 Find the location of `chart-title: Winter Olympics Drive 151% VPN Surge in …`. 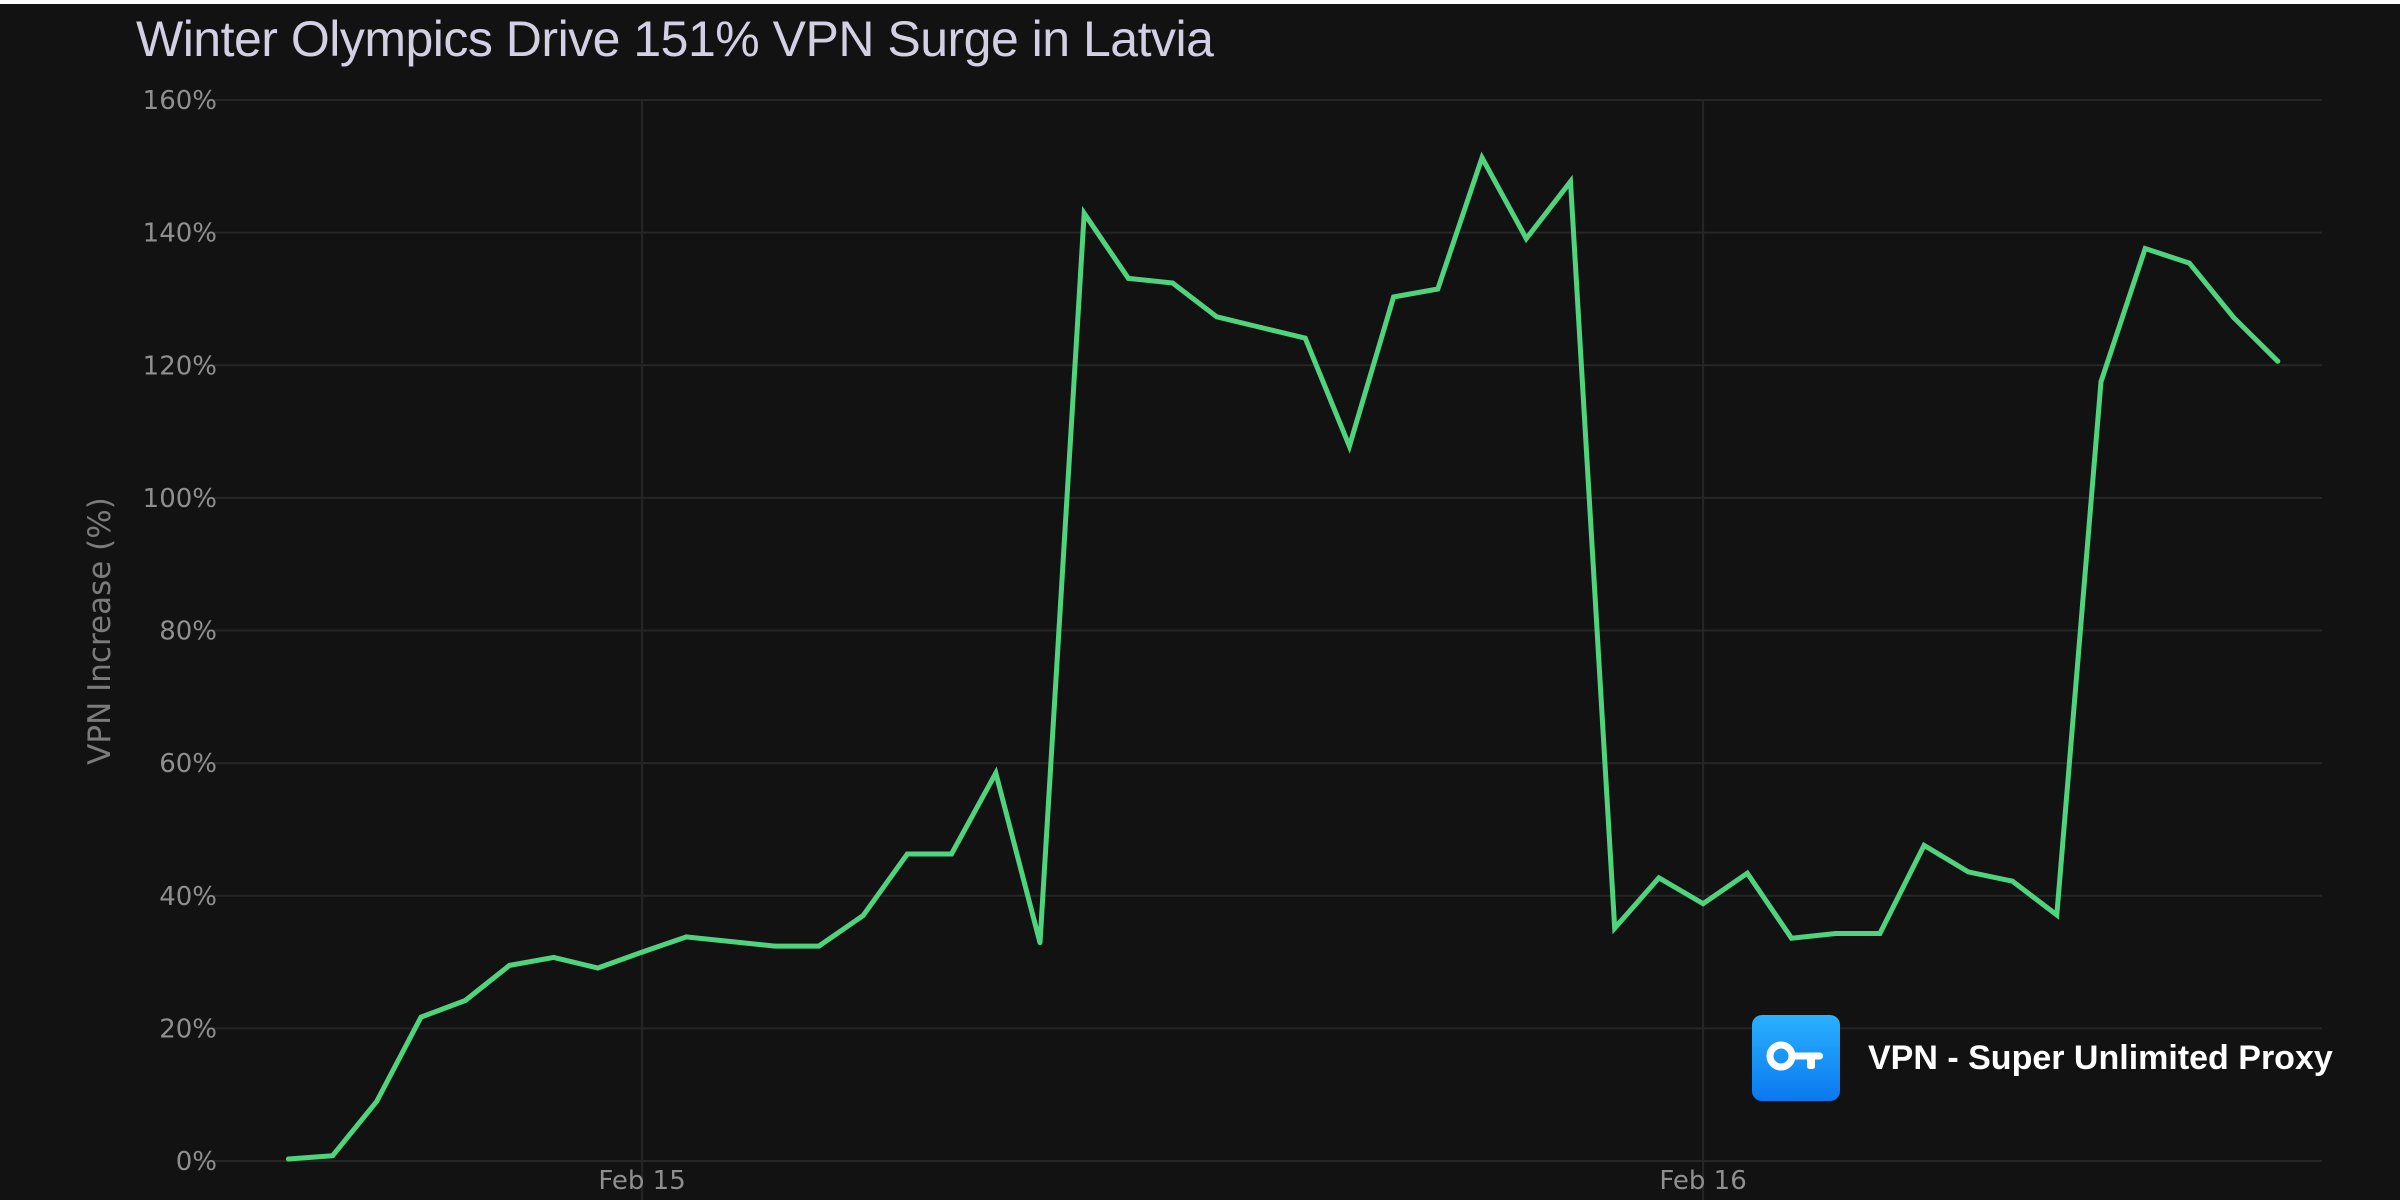

chart-title: Winter Olympics Drive 151% VPN Surge in … is located at coordinates (675, 39).